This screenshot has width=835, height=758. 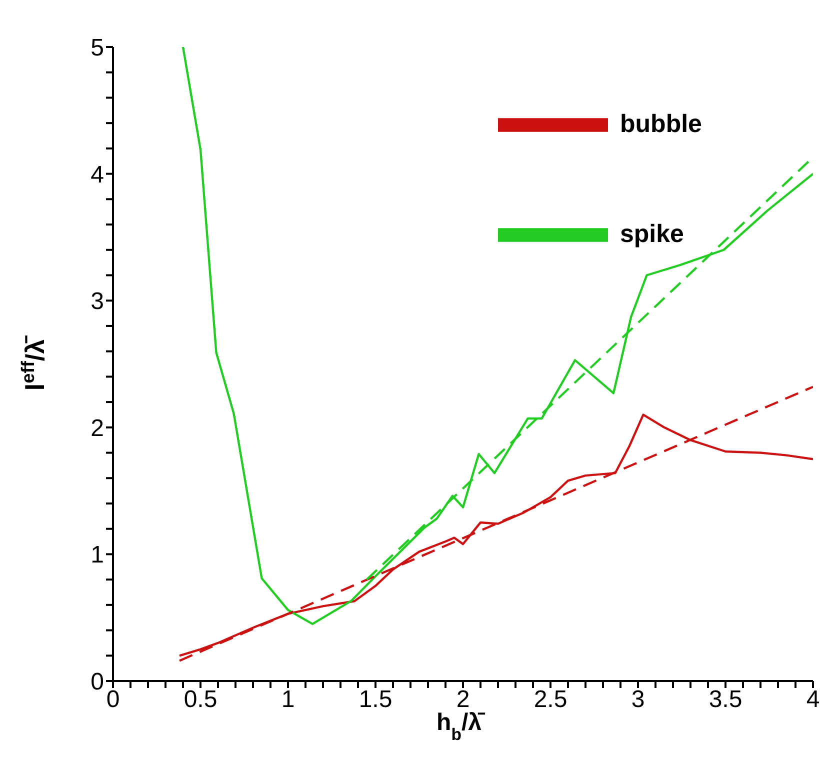 What do you see at coordinates (97, 302) in the screenshot?
I see `y-tick-label: 3` at bounding box center [97, 302].